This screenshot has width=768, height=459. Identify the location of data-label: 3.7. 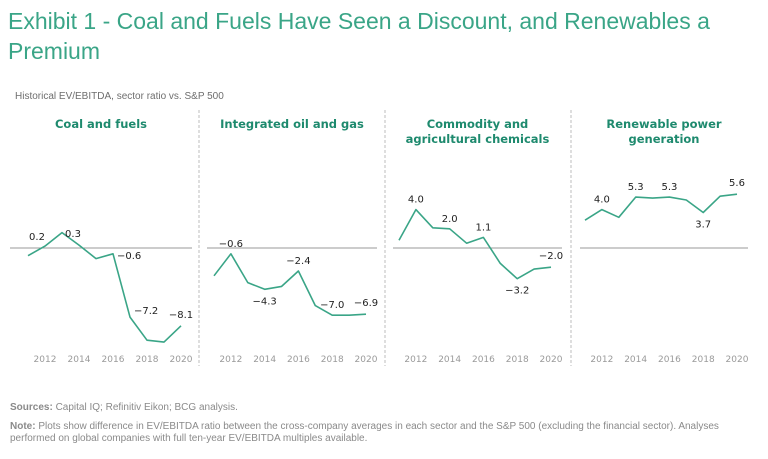
(703, 224).